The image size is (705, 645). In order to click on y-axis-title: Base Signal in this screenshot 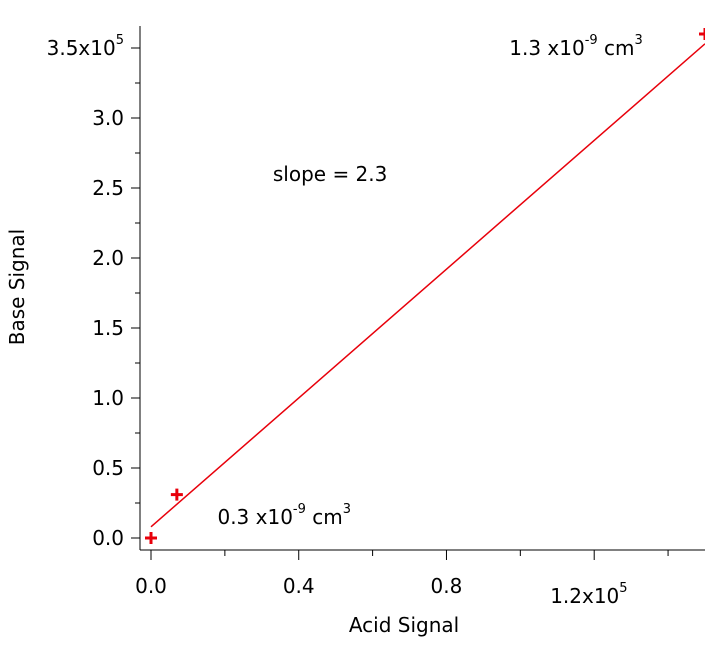, I will do `click(17, 287)`.